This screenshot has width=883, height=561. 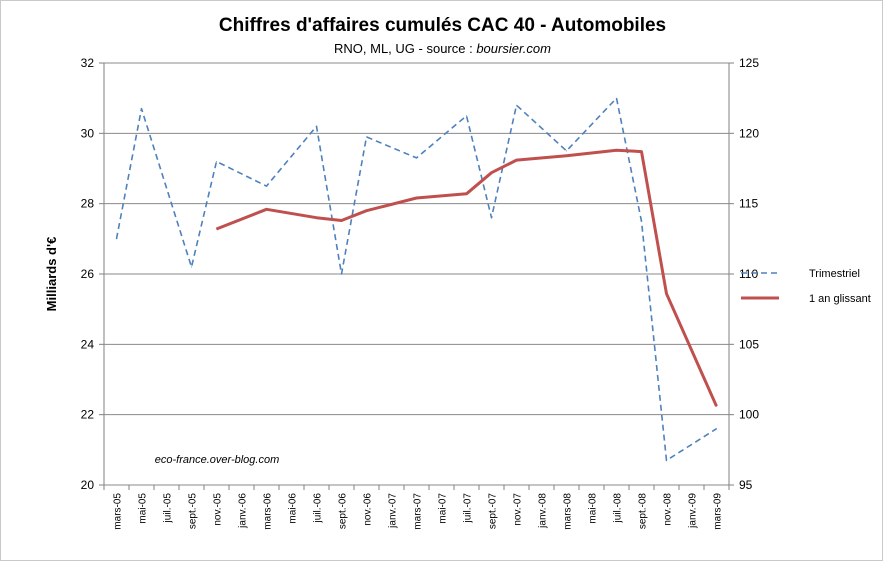 What do you see at coordinates (393, 511) in the screenshot?
I see `x-tick-label: janv.-07` at bounding box center [393, 511].